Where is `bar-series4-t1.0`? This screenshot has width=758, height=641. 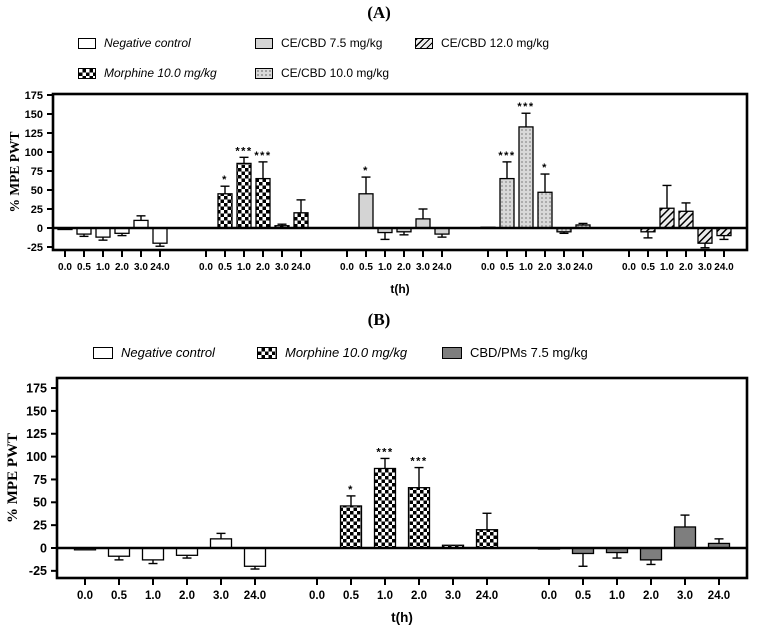
bar-series4-t1.0 is located at coordinates (667, 218).